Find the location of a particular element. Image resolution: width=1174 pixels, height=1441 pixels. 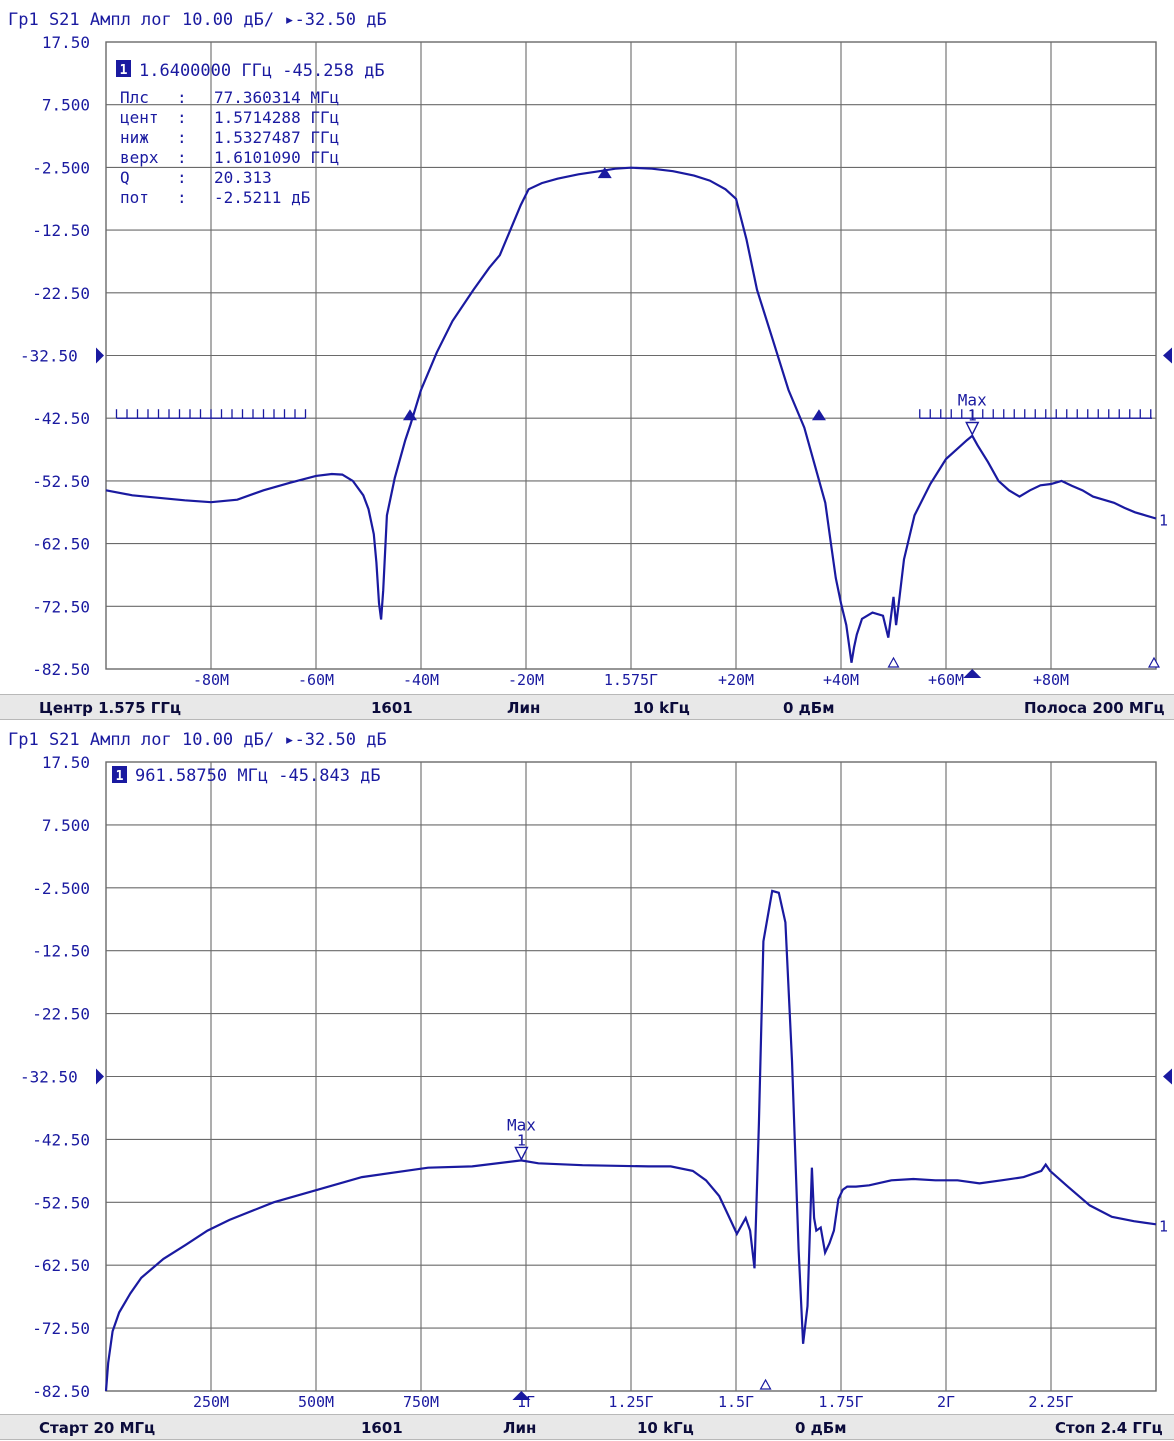

x-tick-label: 1.5Г is located at coordinates (736, 1402).